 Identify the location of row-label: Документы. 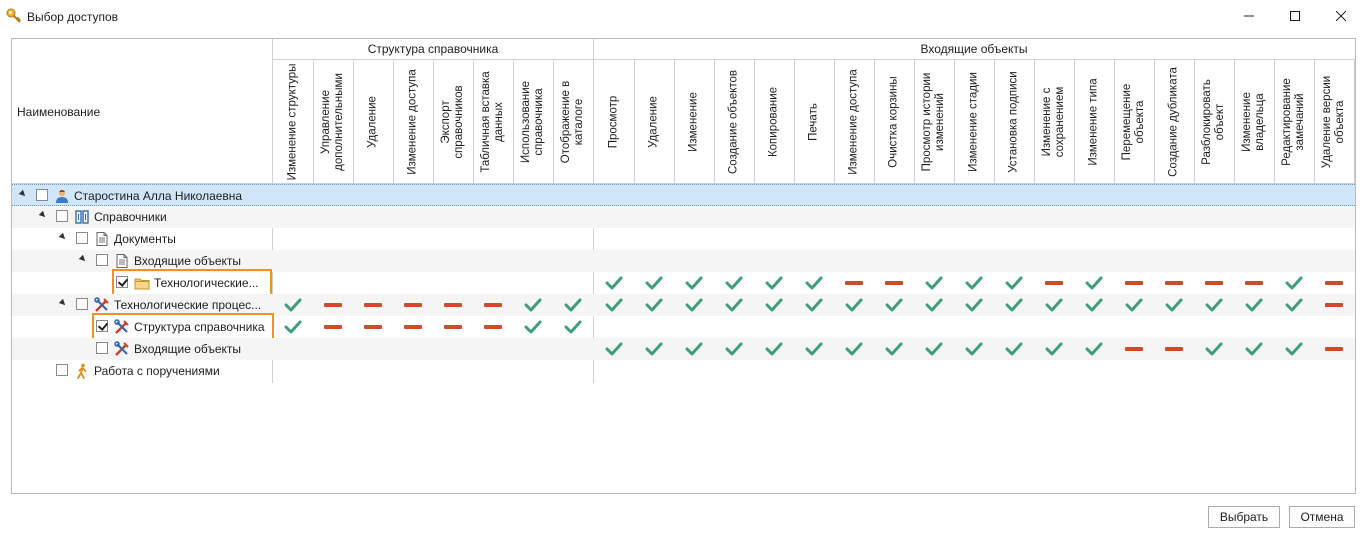
(145, 239).